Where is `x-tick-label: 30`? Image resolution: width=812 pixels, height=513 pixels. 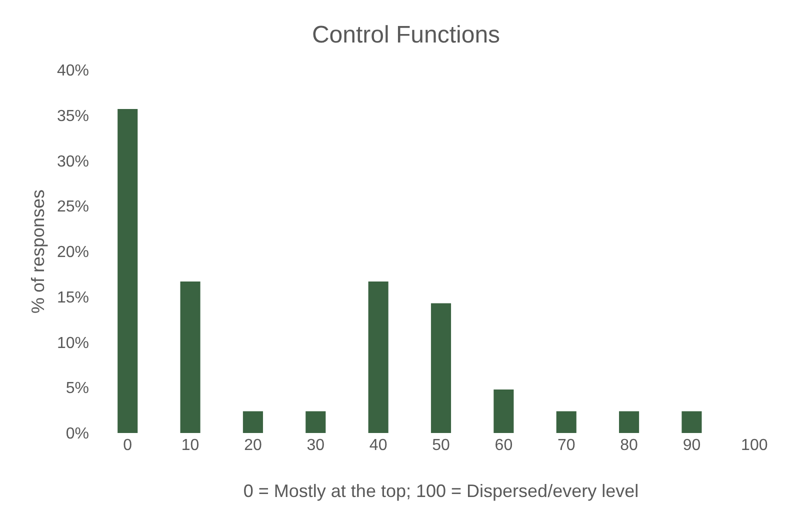 x-tick-label: 30 is located at coordinates (315, 445).